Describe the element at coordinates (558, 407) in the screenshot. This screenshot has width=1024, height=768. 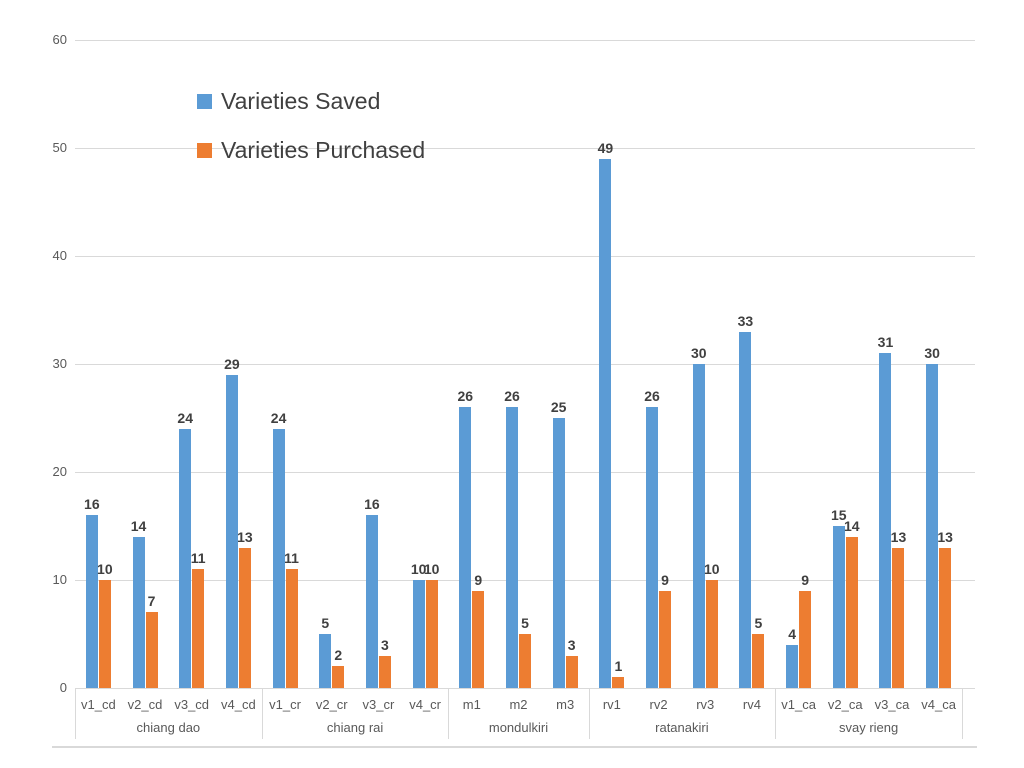
I see `bar-label-saved-m3: 25` at that location.